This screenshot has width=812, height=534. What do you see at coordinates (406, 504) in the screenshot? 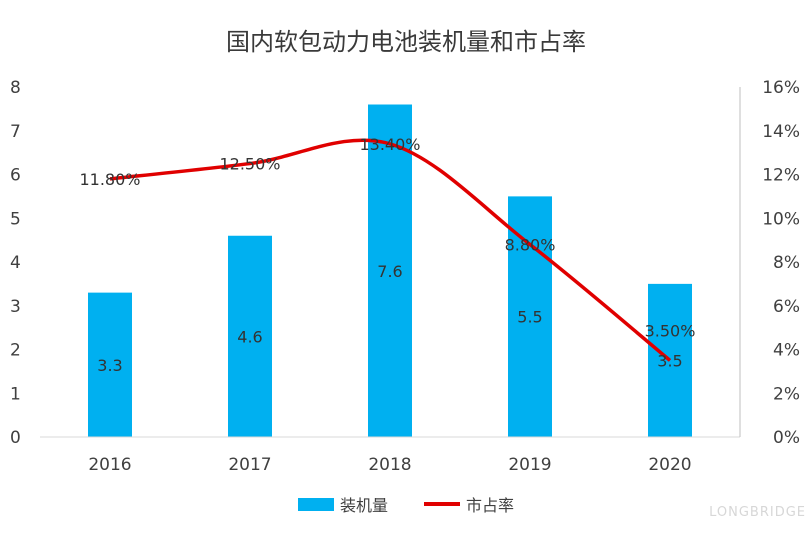
I see `legend: 装机量 市占率` at bounding box center [406, 504].